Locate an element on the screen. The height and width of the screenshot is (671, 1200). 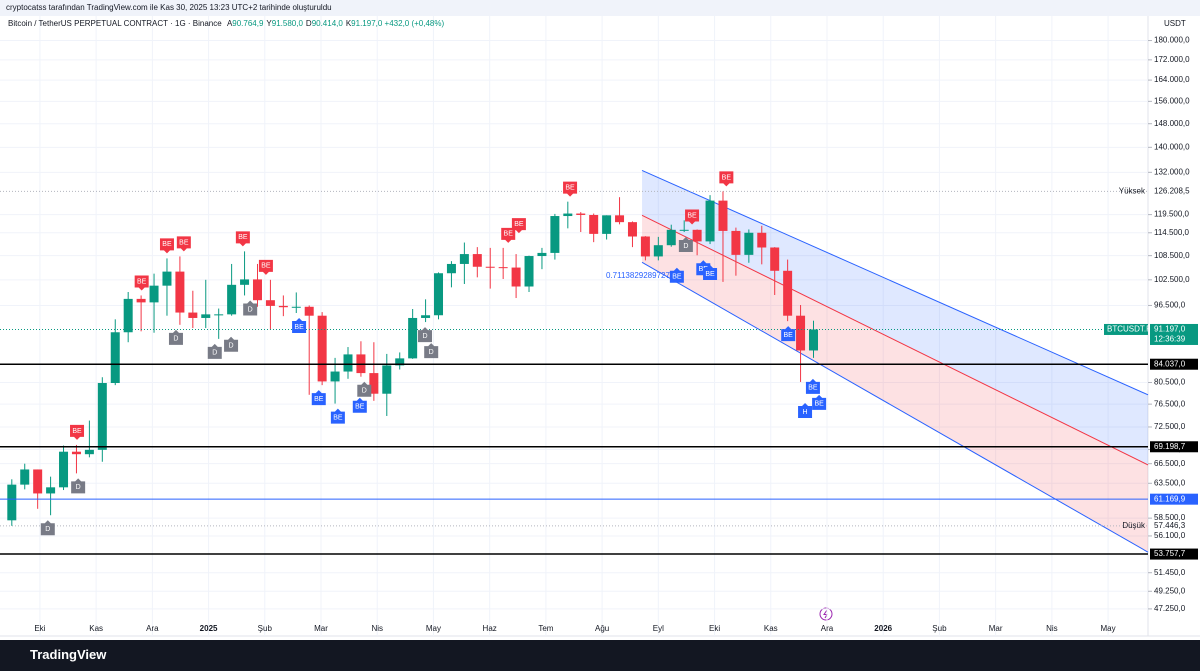
x-tick-label: Eyl is located at coordinates (658, 628).